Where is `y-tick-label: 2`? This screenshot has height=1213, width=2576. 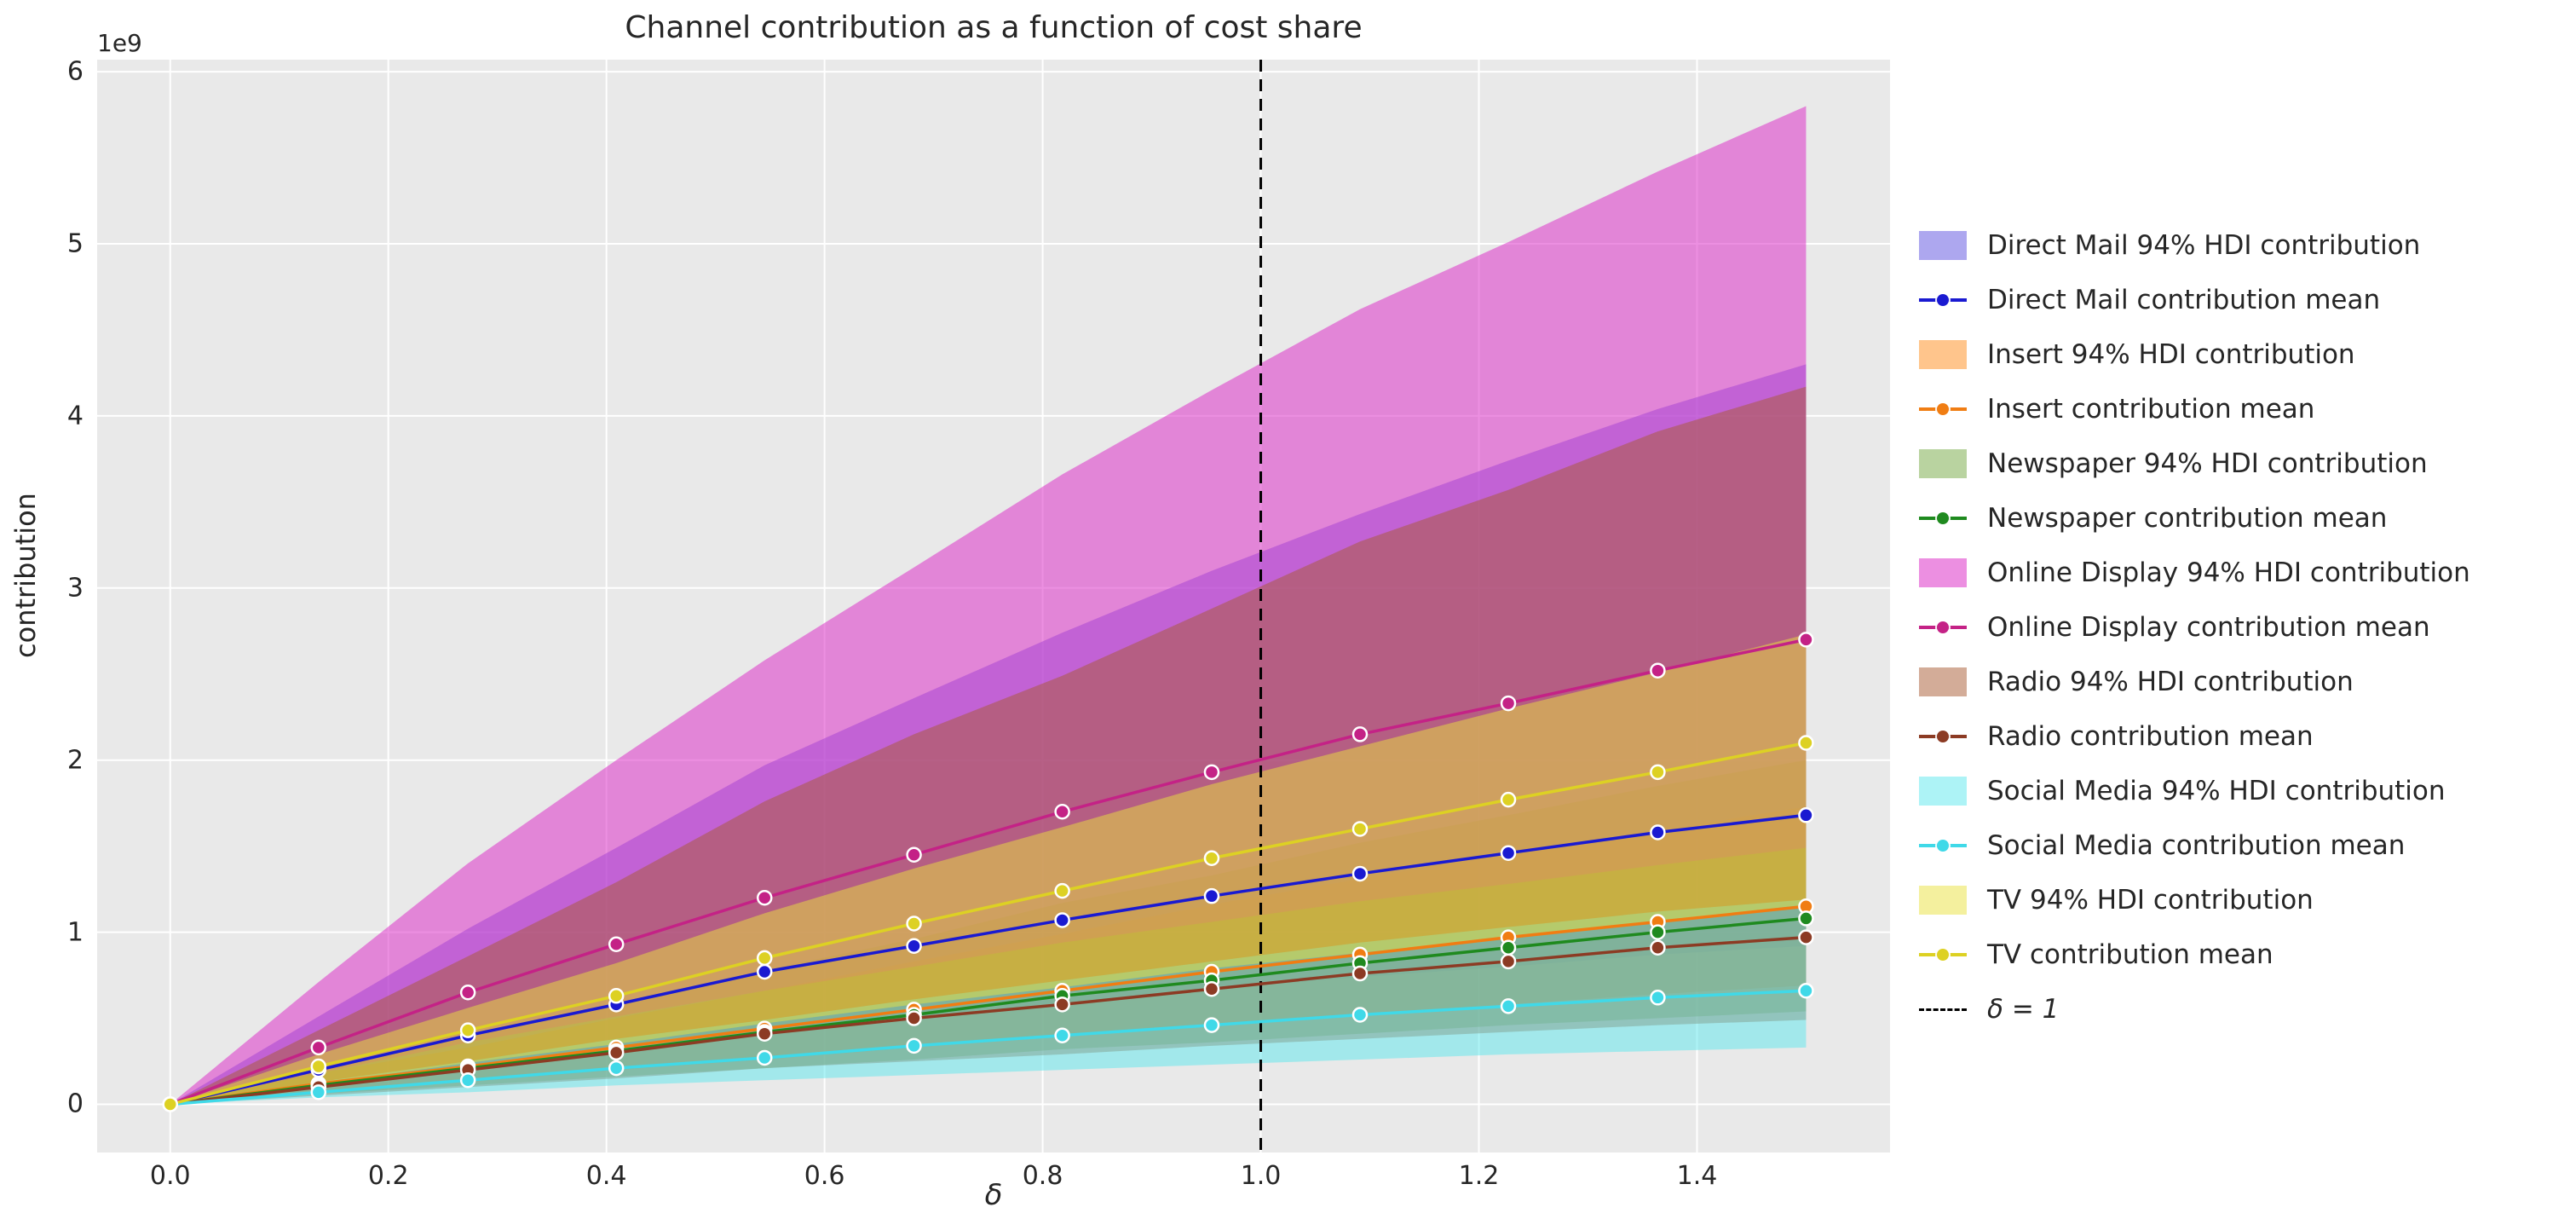
y-tick-label: 2 is located at coordinates (75, 760).